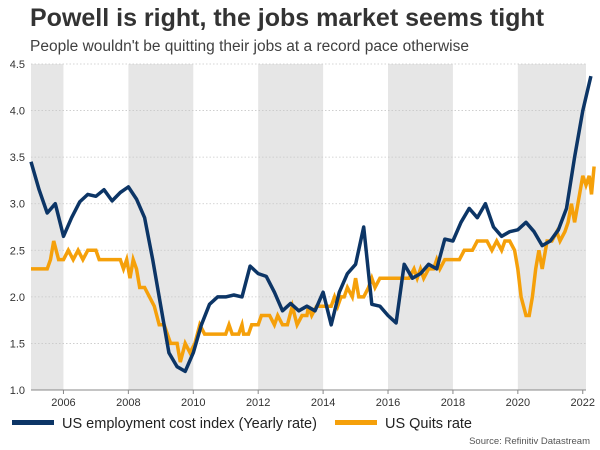 The image size is (600, 450). I want to click on x-tick-label: 2022, so click(583, 403).